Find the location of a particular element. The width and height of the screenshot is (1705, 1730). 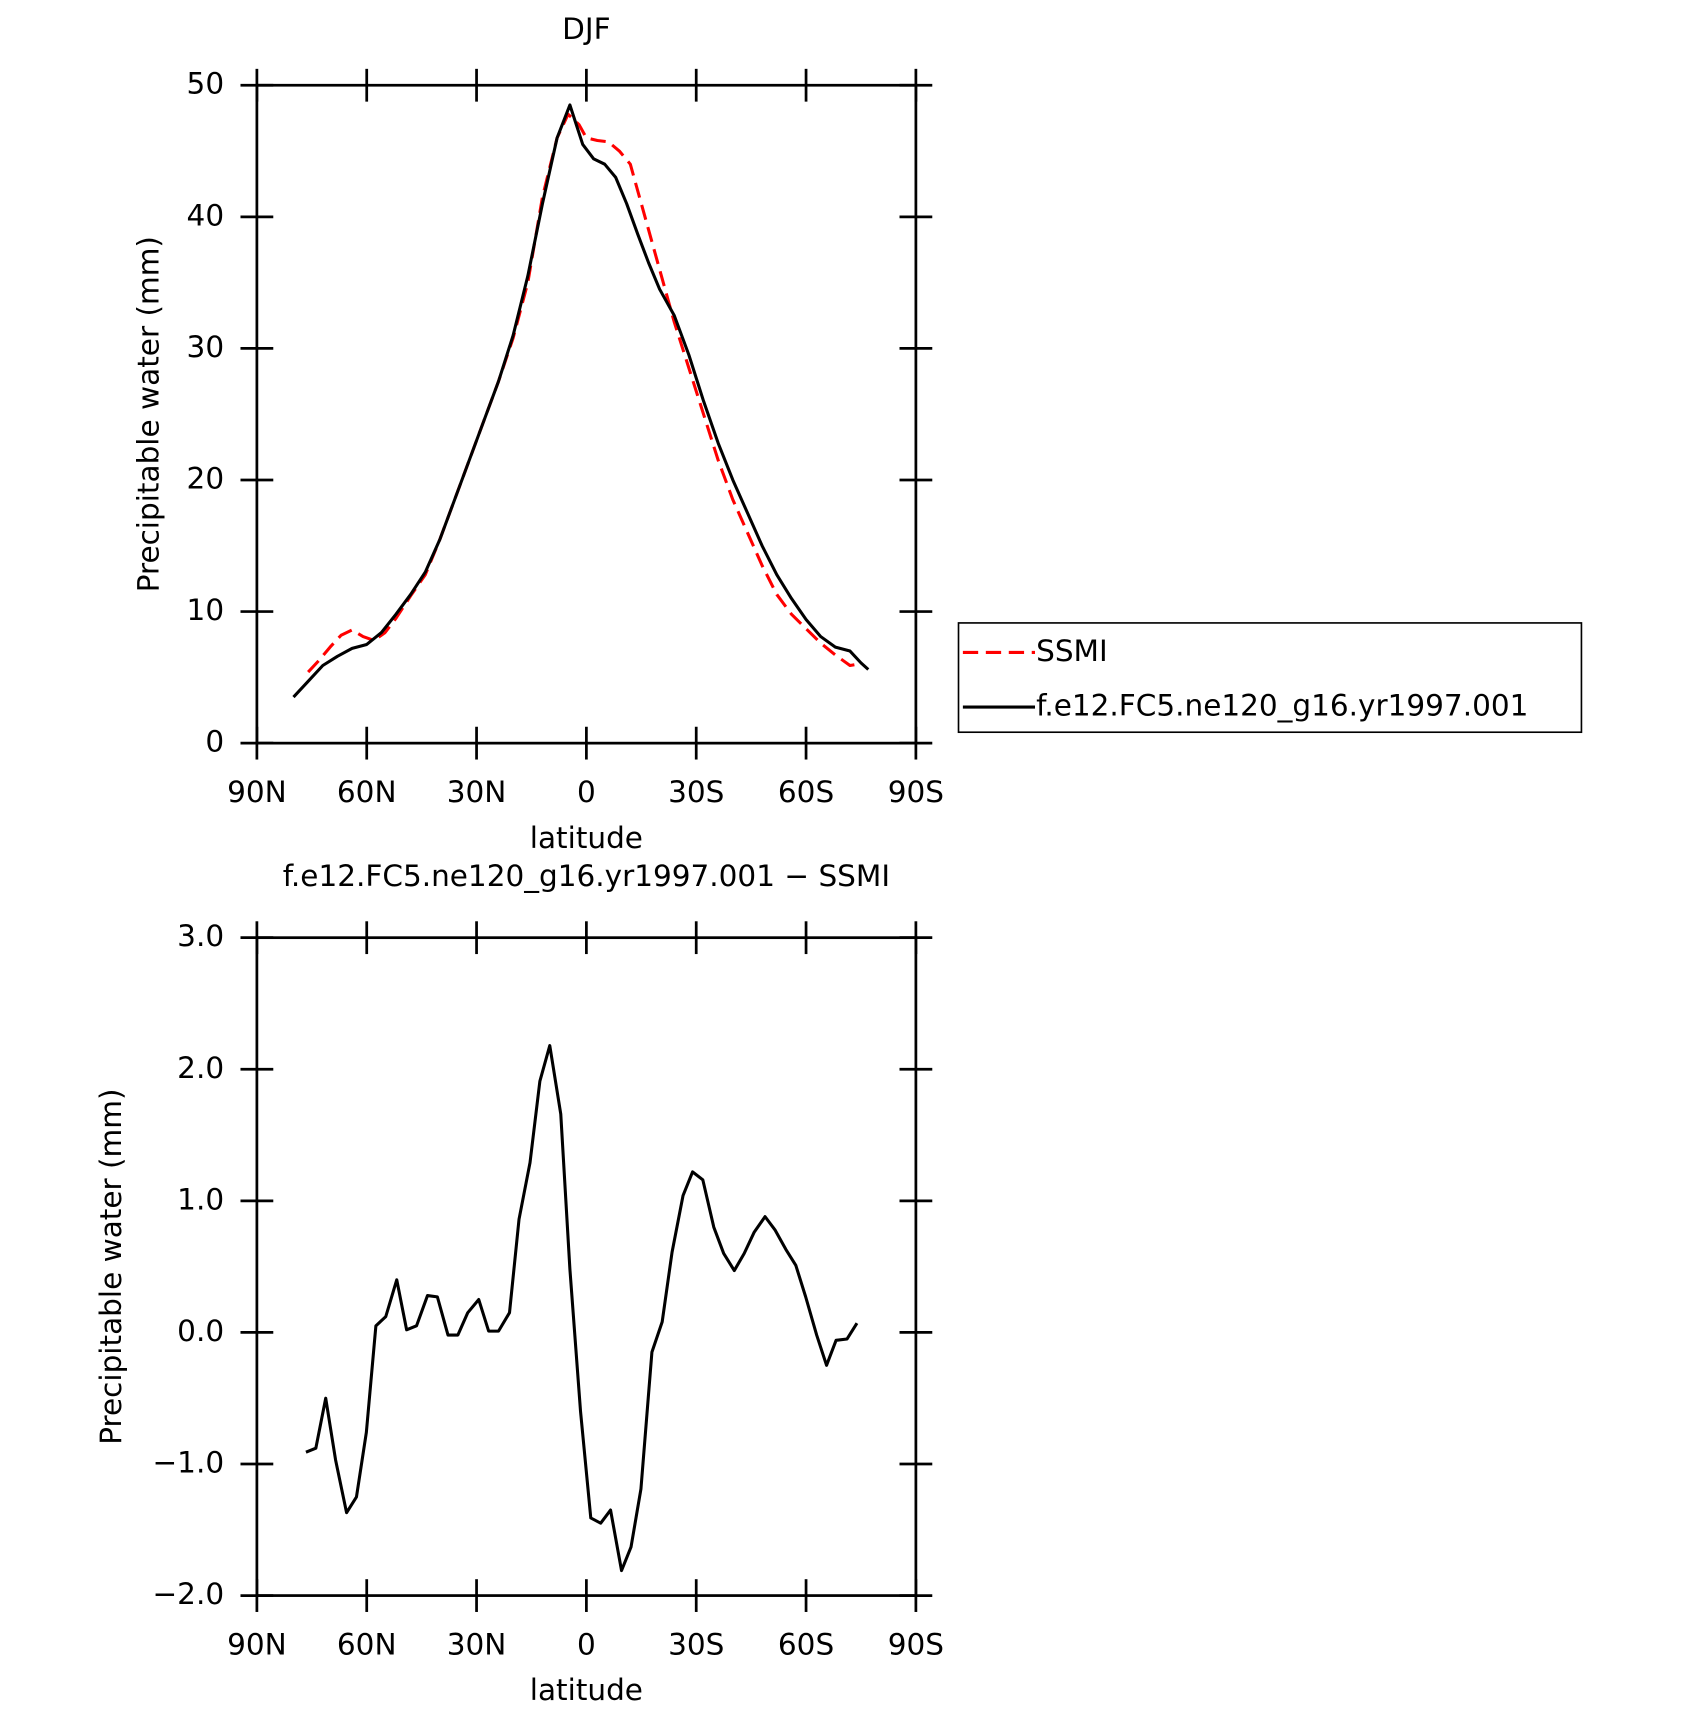

chart-title: DJF is located at coordinates (586, 29).